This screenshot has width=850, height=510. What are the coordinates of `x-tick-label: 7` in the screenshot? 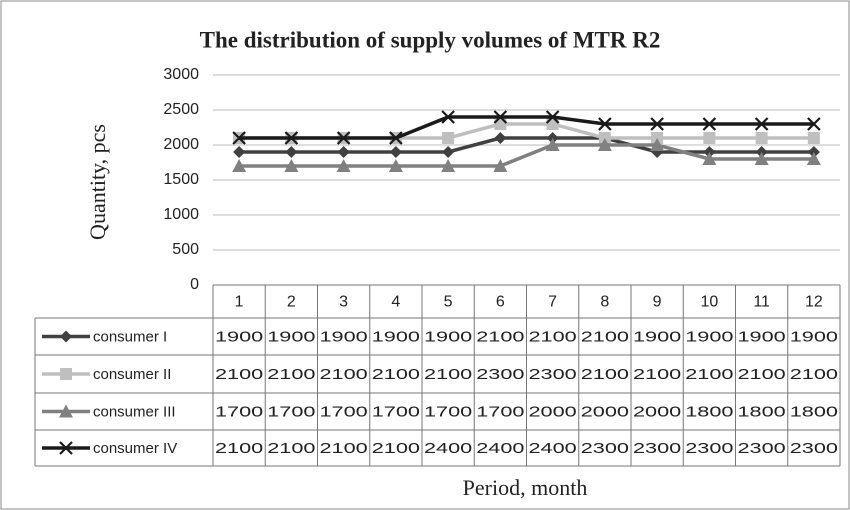 It's located at (552, 302).